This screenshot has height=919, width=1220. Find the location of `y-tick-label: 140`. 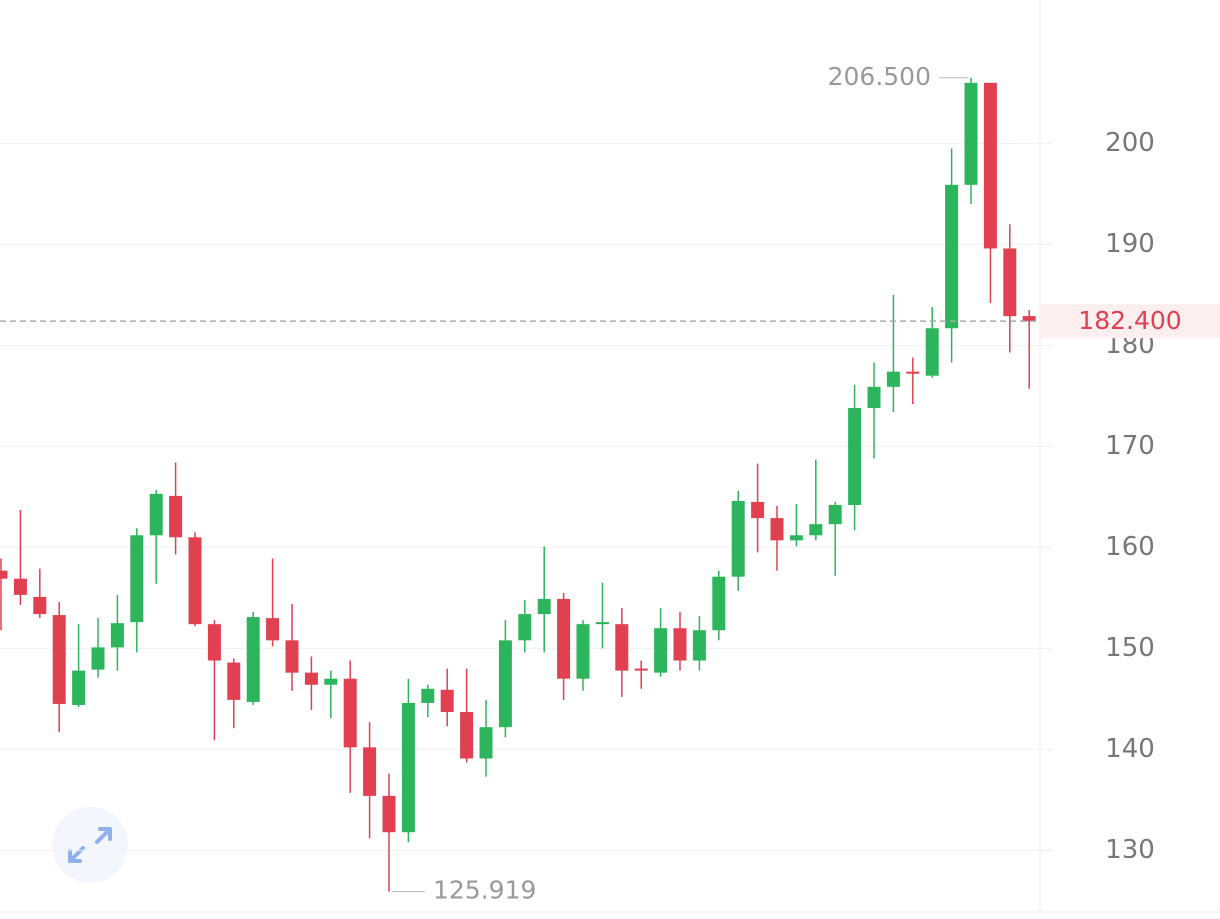

y-tick-label: 140 is located at coordinates (1130, 749).